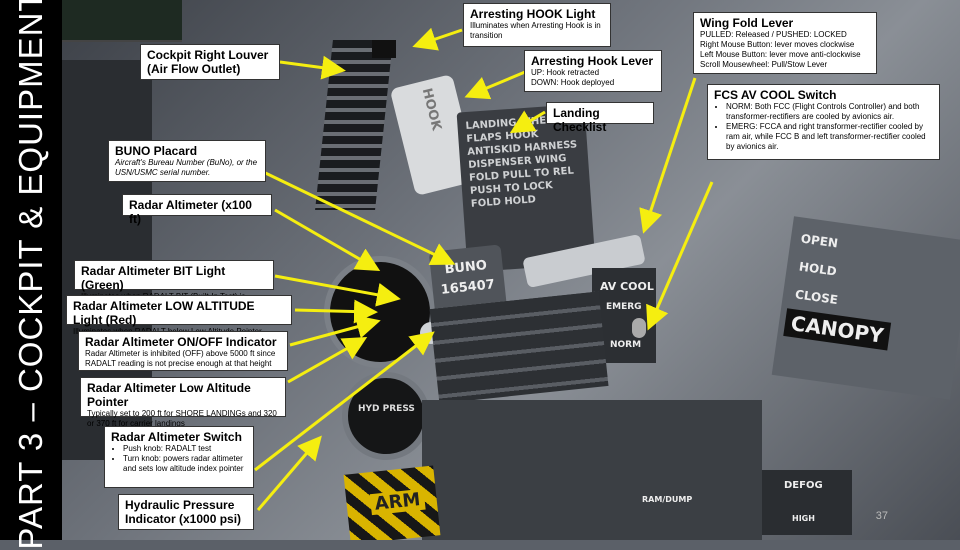 The width and height of the screenshot is (960, 550). I want to click on callout-radalt: Radar Altimeter (x100 ft), so click(197, 210).